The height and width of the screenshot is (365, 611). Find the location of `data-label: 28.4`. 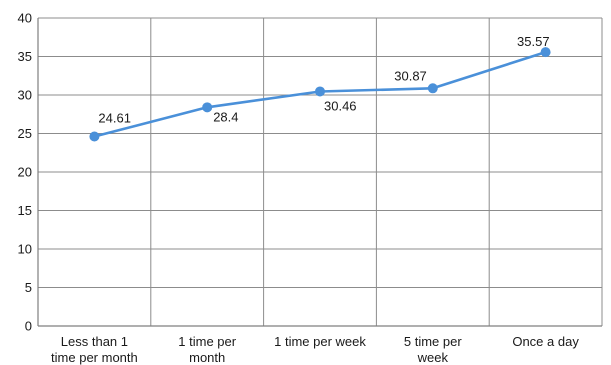

data-label: 28.4 is located at coordinates (225, 116).